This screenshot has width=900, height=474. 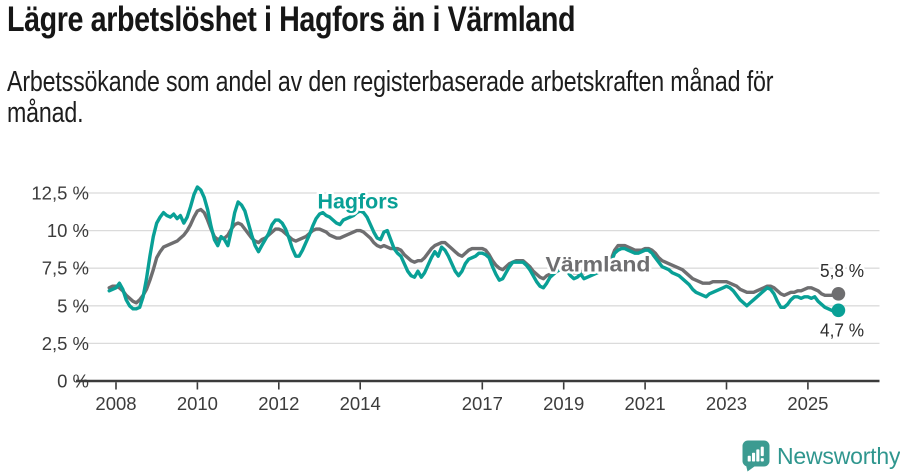 I want to click on svg-text: 12,5 %, so click(x=60, y=193).